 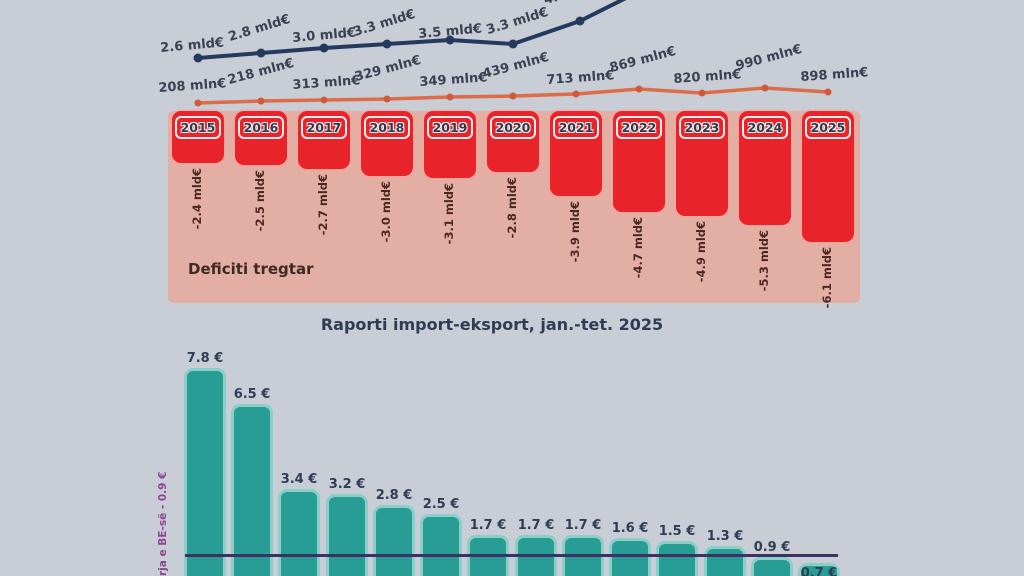 I want to click on year-badge: 2021, so click(x=576, y=127).